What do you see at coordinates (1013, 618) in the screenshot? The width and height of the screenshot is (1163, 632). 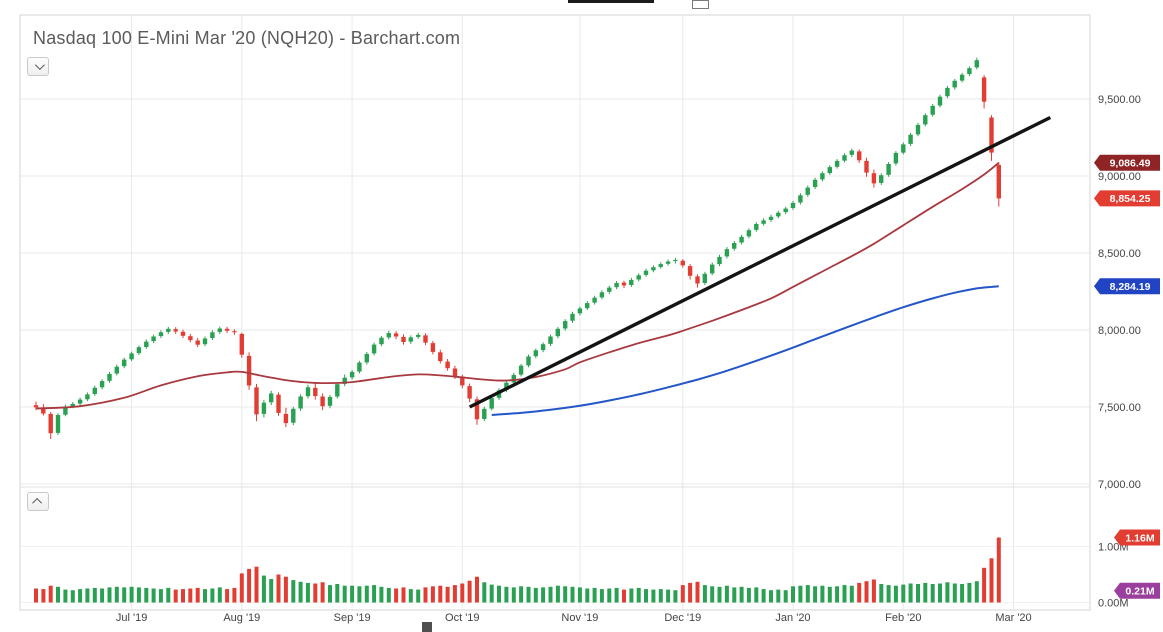 I see `time-axis-tick-label: Mar '20` at bounding box center [1013, 618].